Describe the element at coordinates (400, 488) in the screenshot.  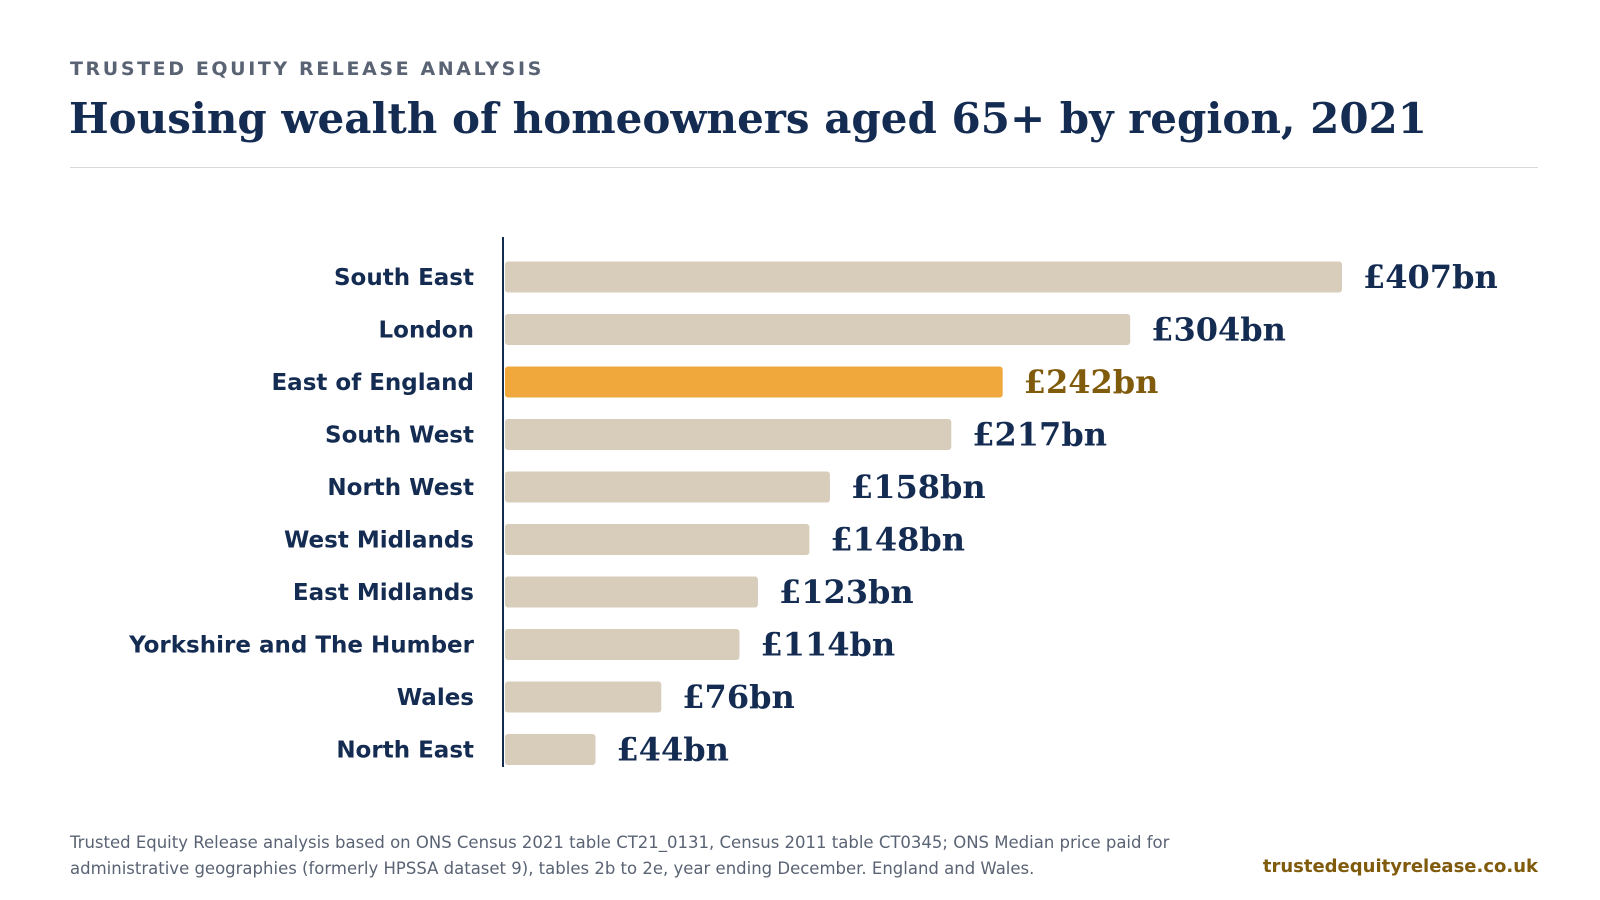
I see `category-label: North West` at that location.